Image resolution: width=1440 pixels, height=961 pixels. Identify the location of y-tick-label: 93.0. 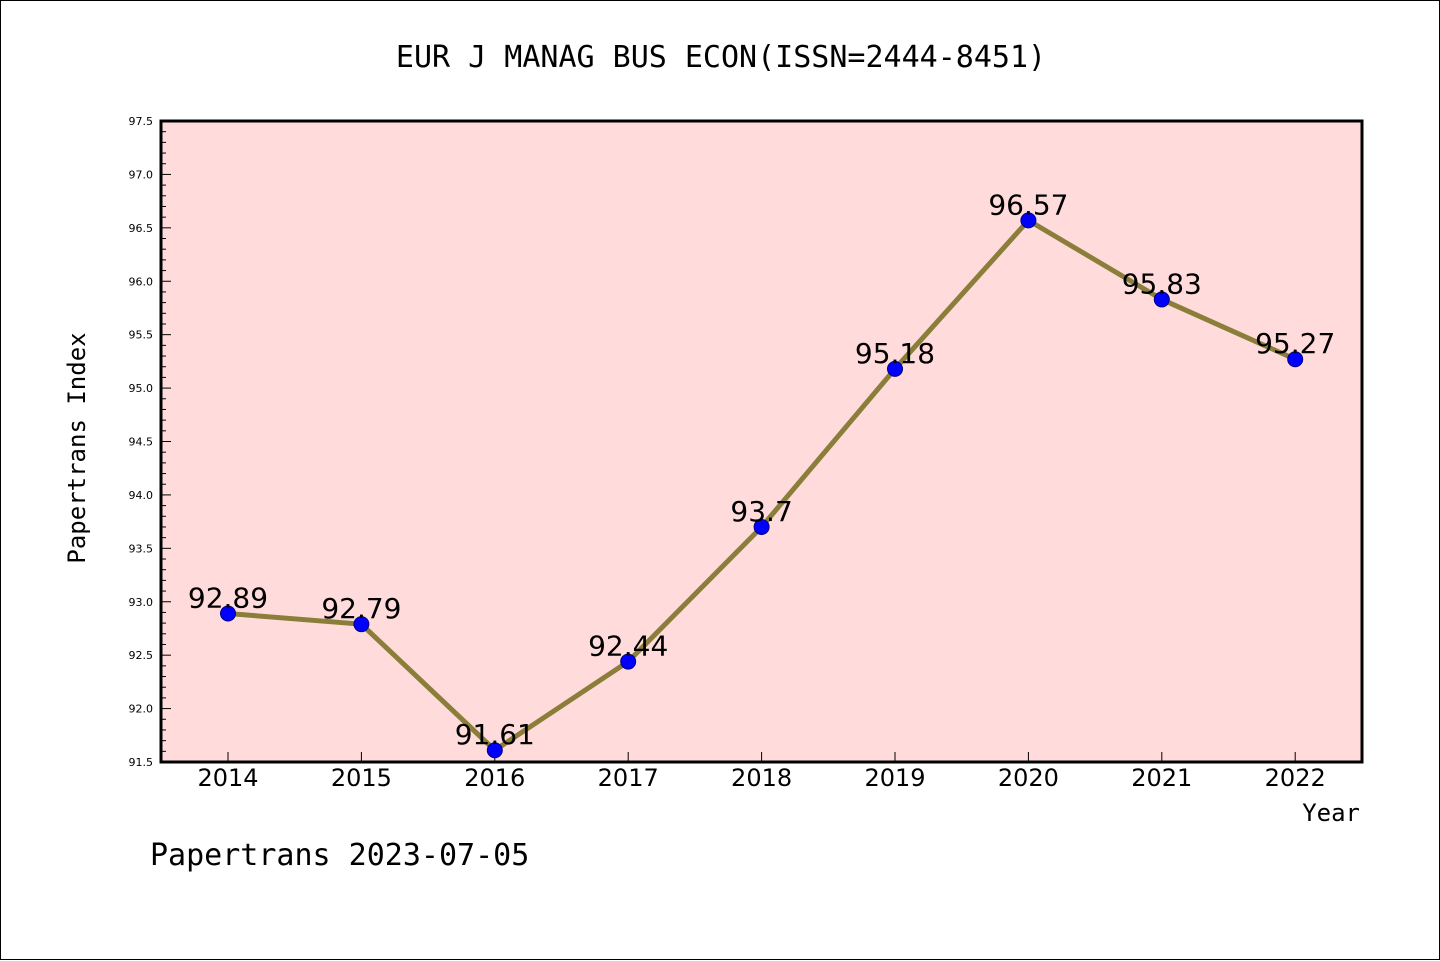
(141, 602).